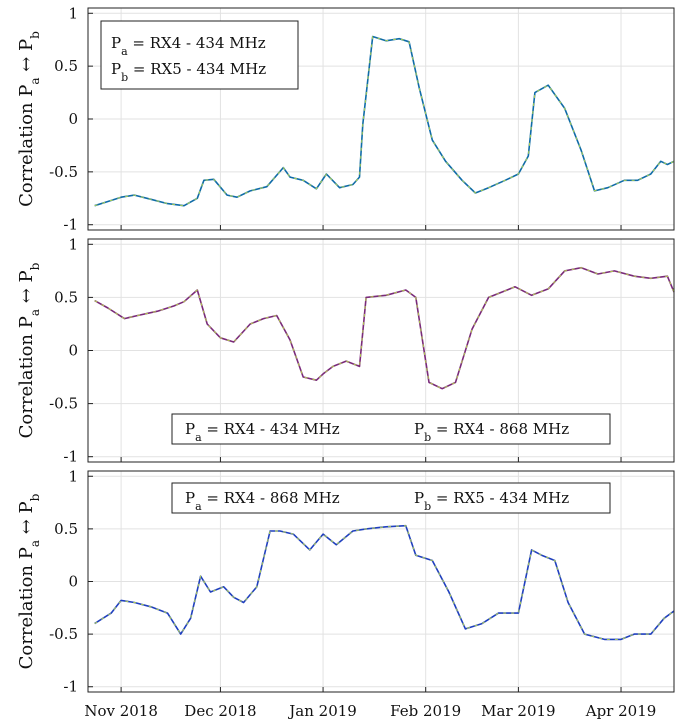 Image resolution: width=675 pixels, height=724 pixels. Describe the element at coordinates (262, 501) in the screenshot. I see `legend-entry: Pa = RX4 - 868 MHz` at that location.